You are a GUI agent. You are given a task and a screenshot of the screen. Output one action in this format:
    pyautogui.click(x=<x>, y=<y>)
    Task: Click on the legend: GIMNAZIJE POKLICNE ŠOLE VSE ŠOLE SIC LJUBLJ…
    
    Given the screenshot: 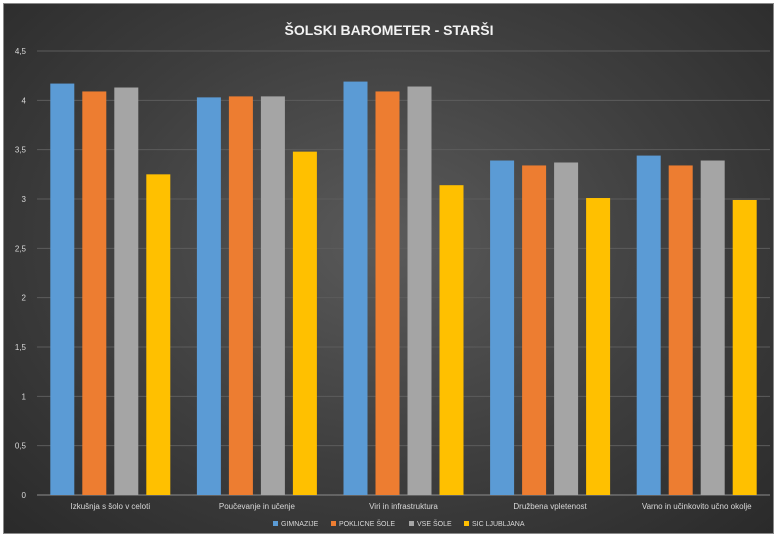 What is the action you would take?
    pyautogui.click(x=399, y=523)
    